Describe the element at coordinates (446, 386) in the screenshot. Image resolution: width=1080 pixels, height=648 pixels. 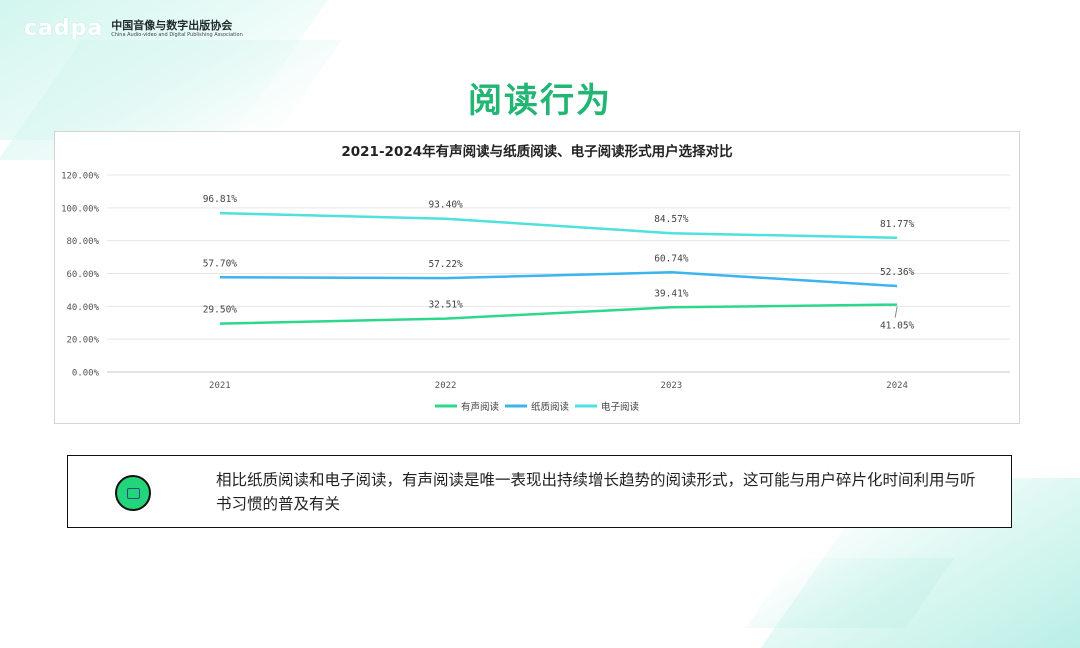
I see `x-tick-label: 2022` at that location.